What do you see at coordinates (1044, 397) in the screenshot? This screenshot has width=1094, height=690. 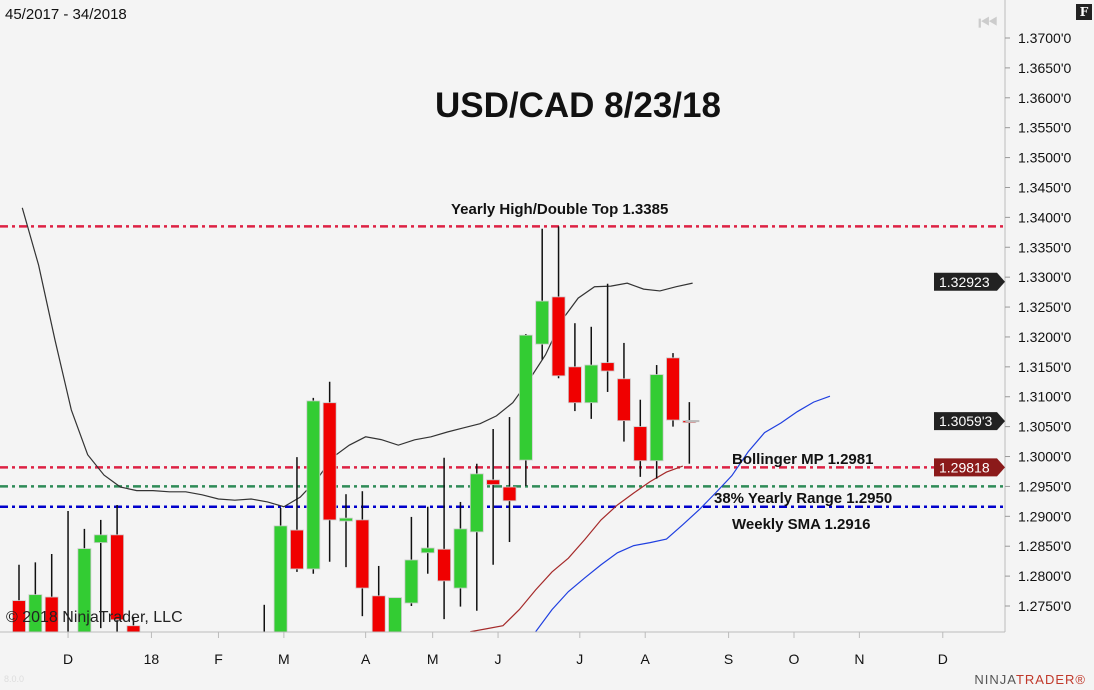 I see `y-tick-label: 1.3100'0` at bounding box center [1044, 397].